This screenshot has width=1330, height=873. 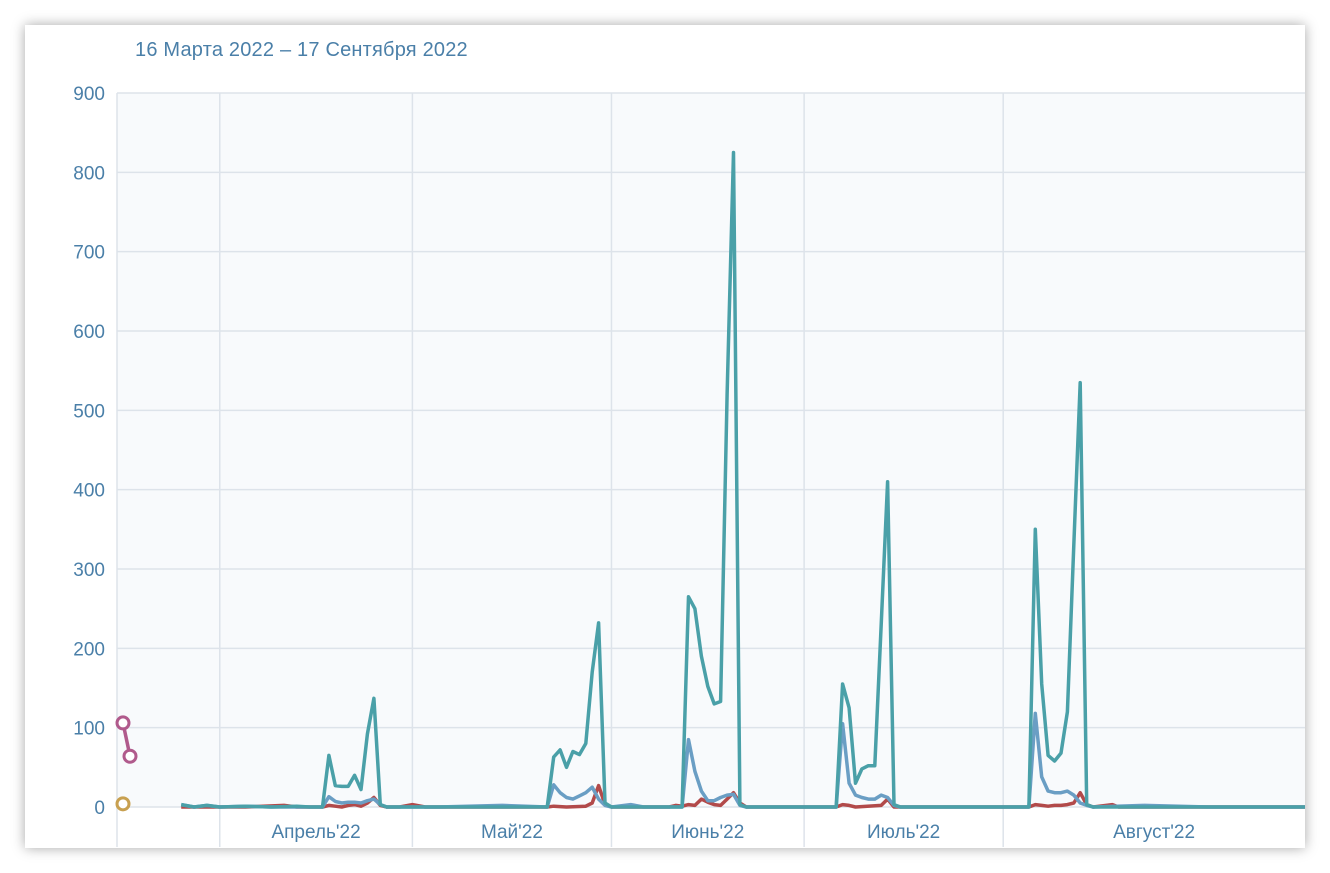 What do you see at coordinates (99, 808) in the screenshot?
I see `y-tick-label: 0` at bounding box center [99, 808].